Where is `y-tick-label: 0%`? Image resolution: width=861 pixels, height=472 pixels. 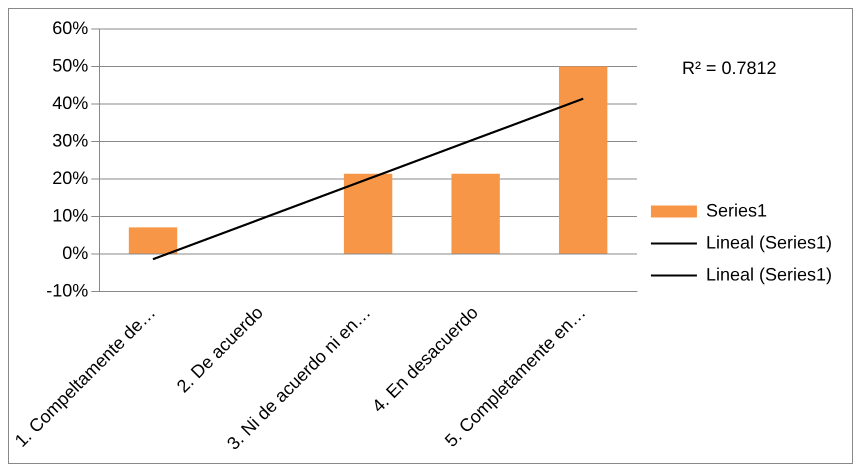 y-tick-label: 0% is located at coordinates (75, 252).